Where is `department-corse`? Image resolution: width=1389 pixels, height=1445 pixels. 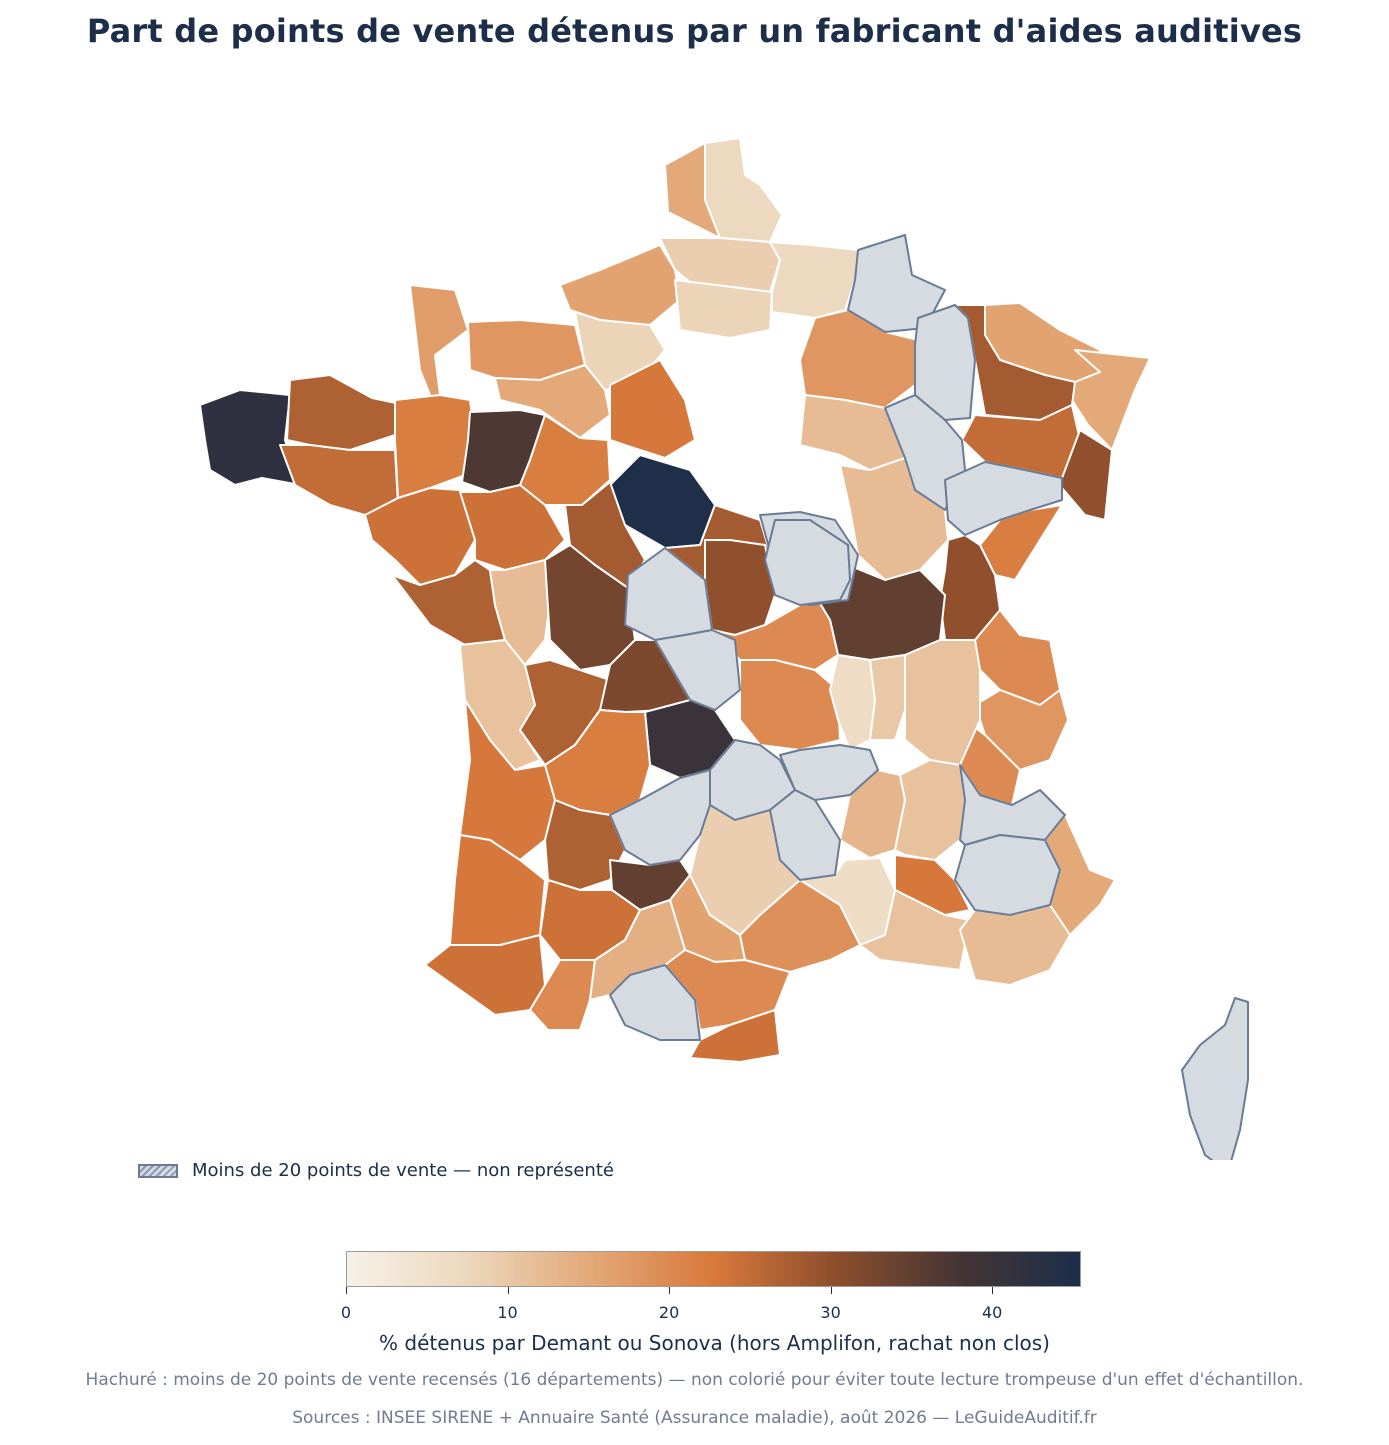 department-corse is located at coordinates (1215, 1078).